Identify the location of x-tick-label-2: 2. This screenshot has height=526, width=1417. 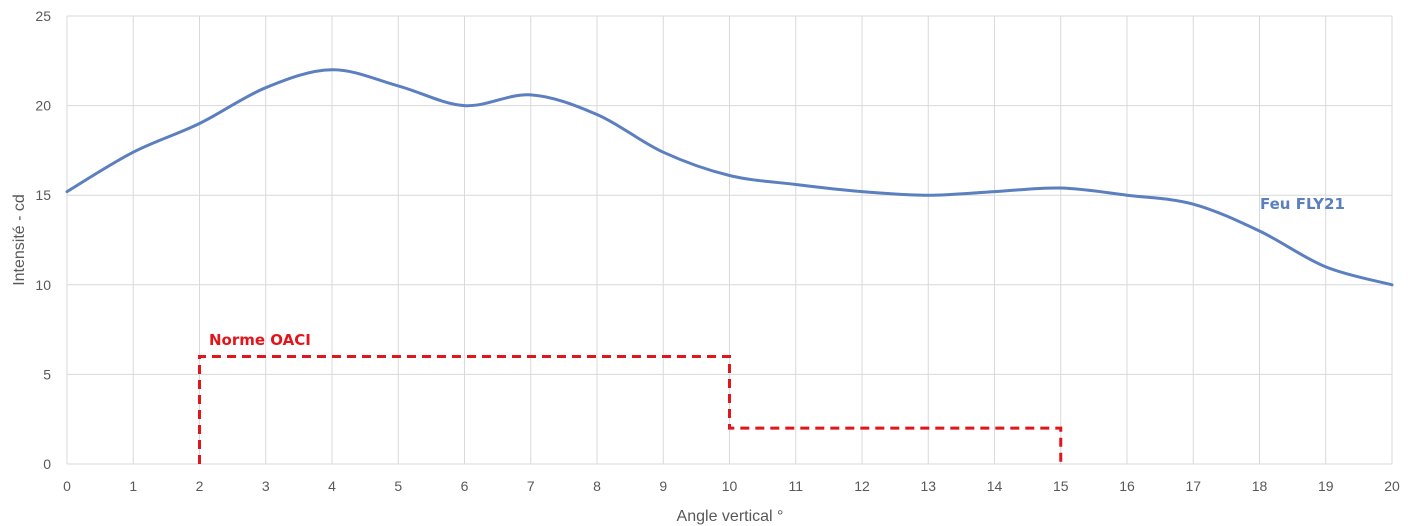
(200, 486).